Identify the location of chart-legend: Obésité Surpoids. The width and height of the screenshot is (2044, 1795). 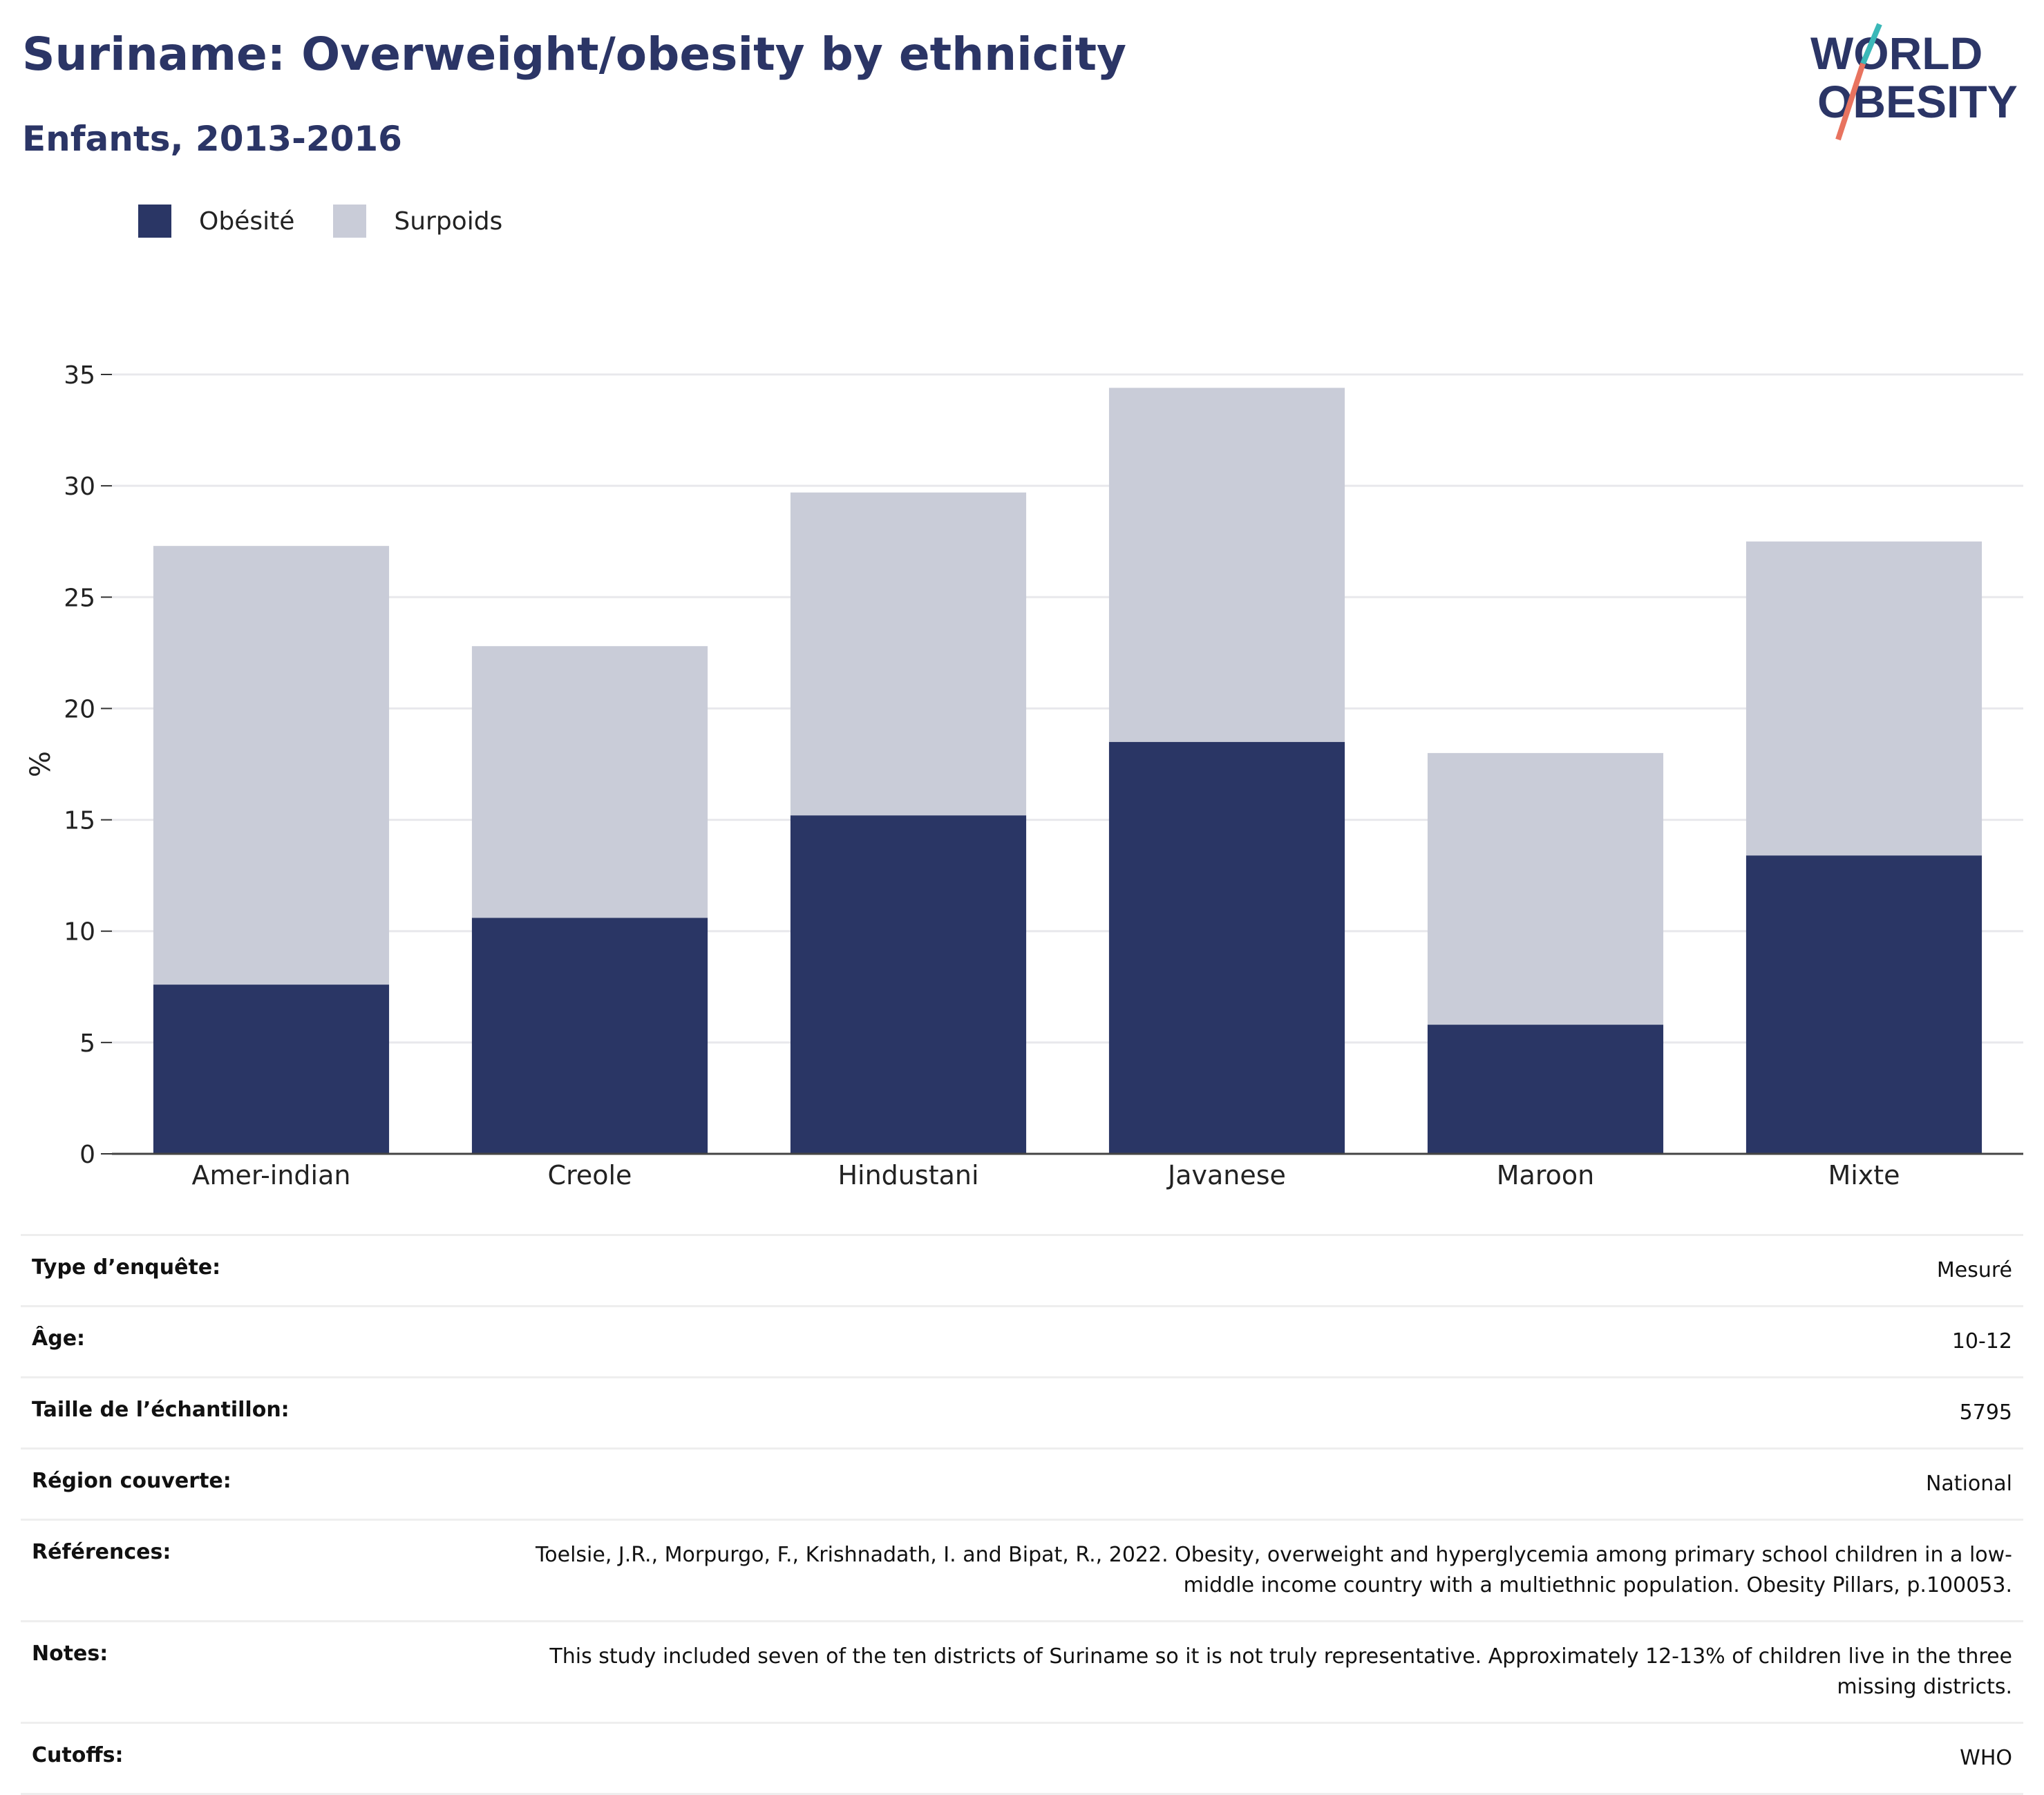
(339, 221).